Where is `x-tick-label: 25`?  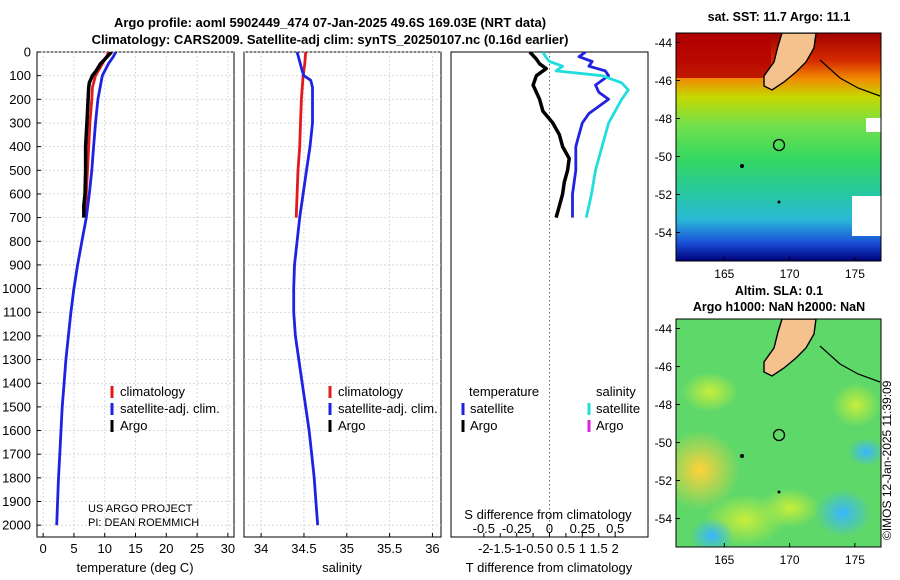
x-tick-label: 25 is located at coordinates (197, 548).